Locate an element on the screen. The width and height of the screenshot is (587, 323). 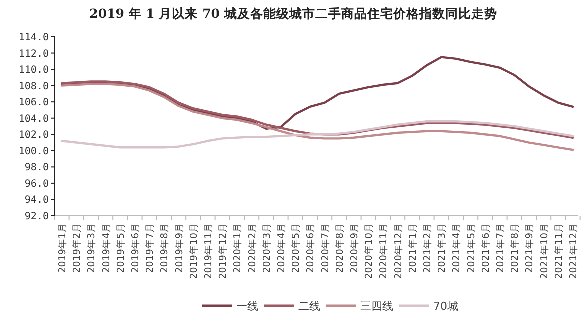
x-tick-label: 2019年10月 is located at coordinates (194, 251).